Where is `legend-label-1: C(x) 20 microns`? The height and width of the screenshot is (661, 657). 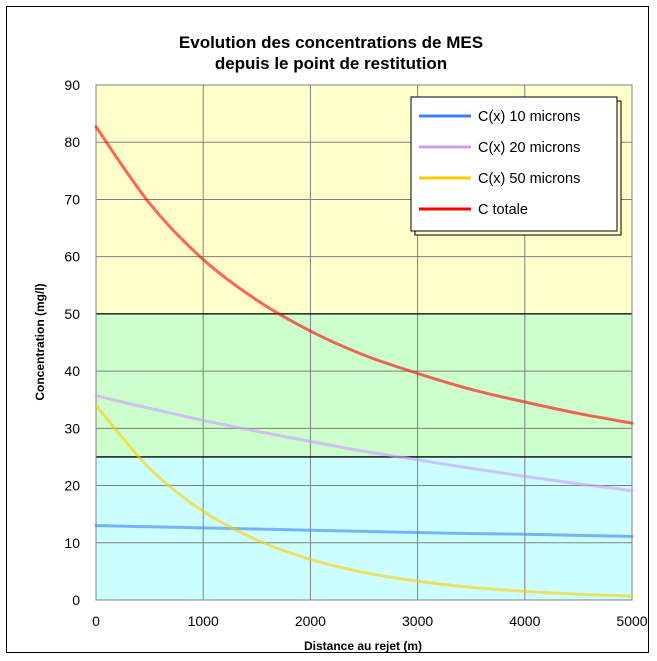 legend-label-1: C(x) 20 microns is located at coordinates (529, 148).